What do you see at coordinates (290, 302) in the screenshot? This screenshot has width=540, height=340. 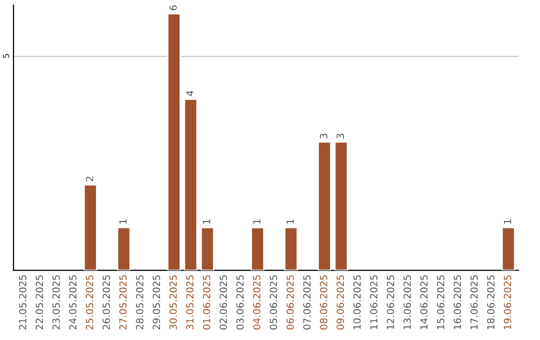 I see `x-tick-label: 06.06.2025` at bounding box center [290, 302].